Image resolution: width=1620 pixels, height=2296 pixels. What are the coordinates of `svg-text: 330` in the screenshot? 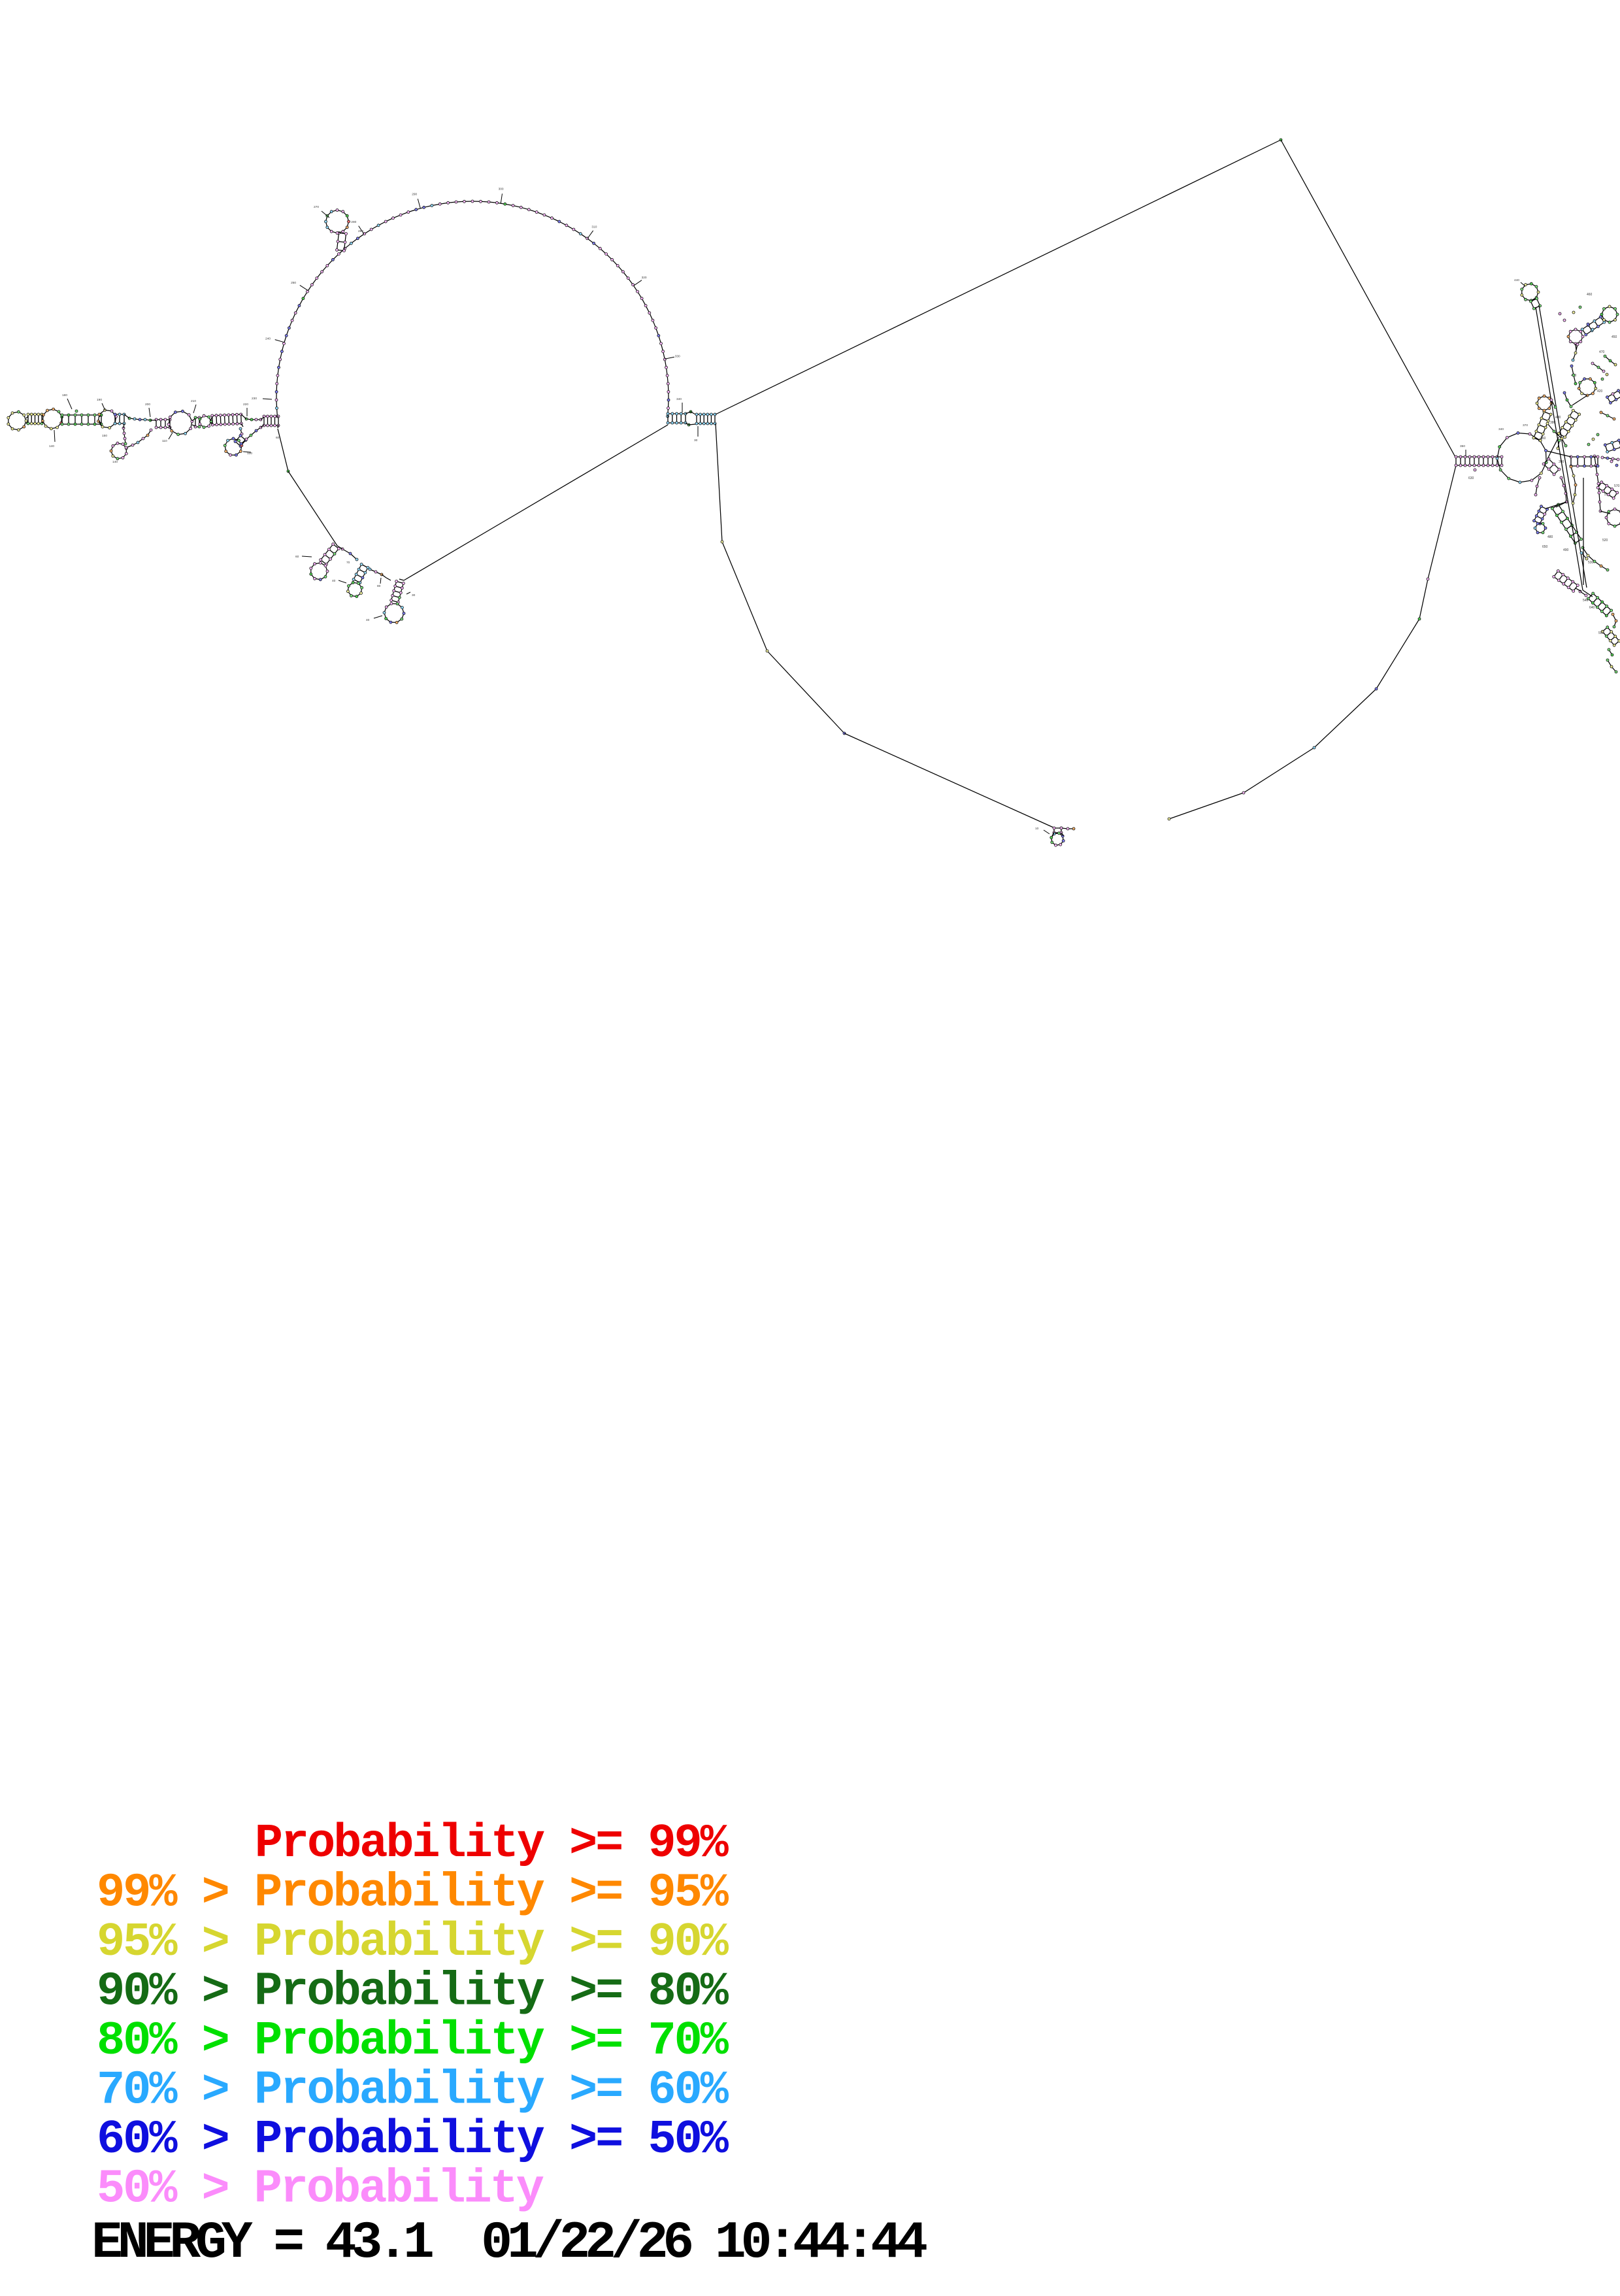 It's located at (677, 357).